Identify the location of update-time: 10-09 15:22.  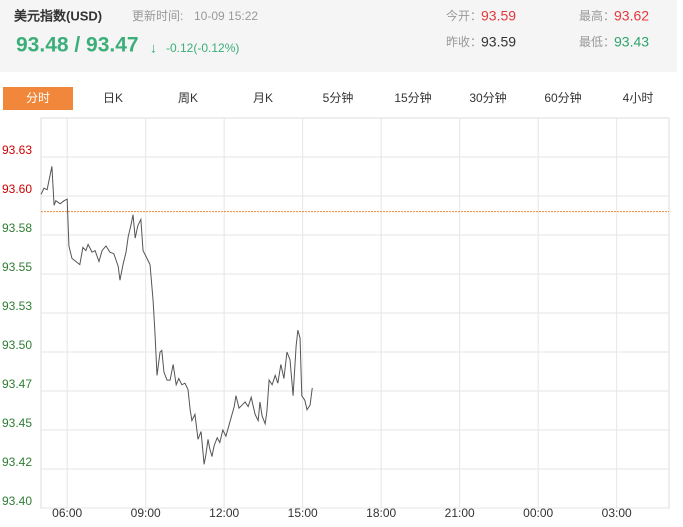
(226, 16).